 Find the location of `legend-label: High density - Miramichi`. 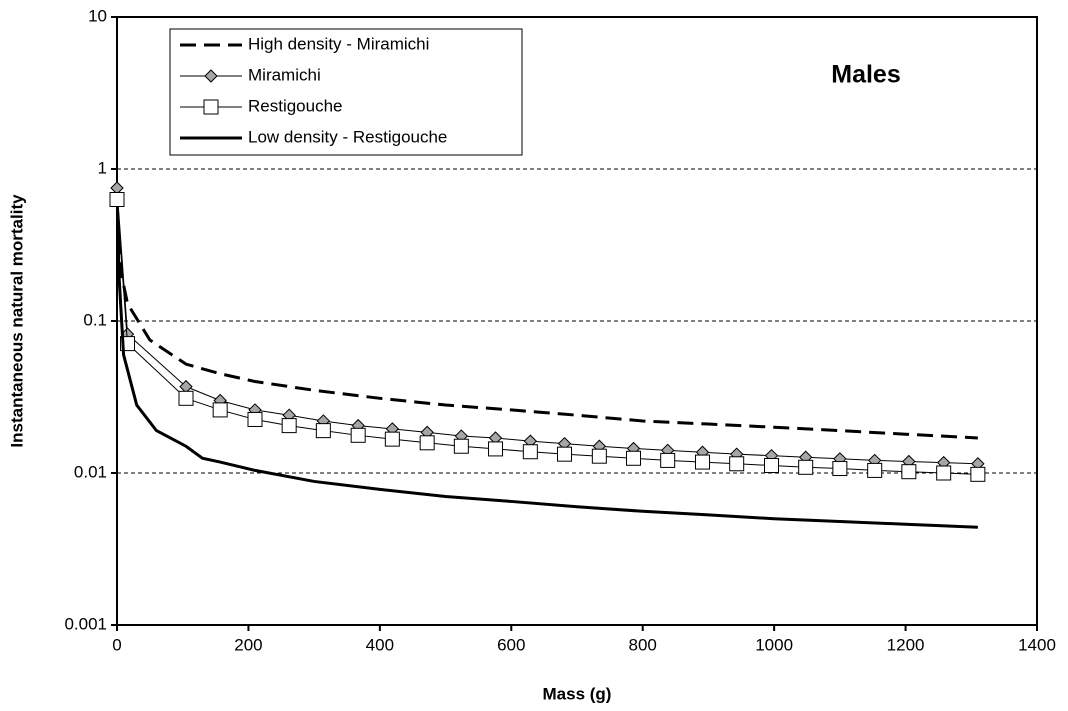

legend-label: High density - Miramichi is located at coordinates (338, 43).